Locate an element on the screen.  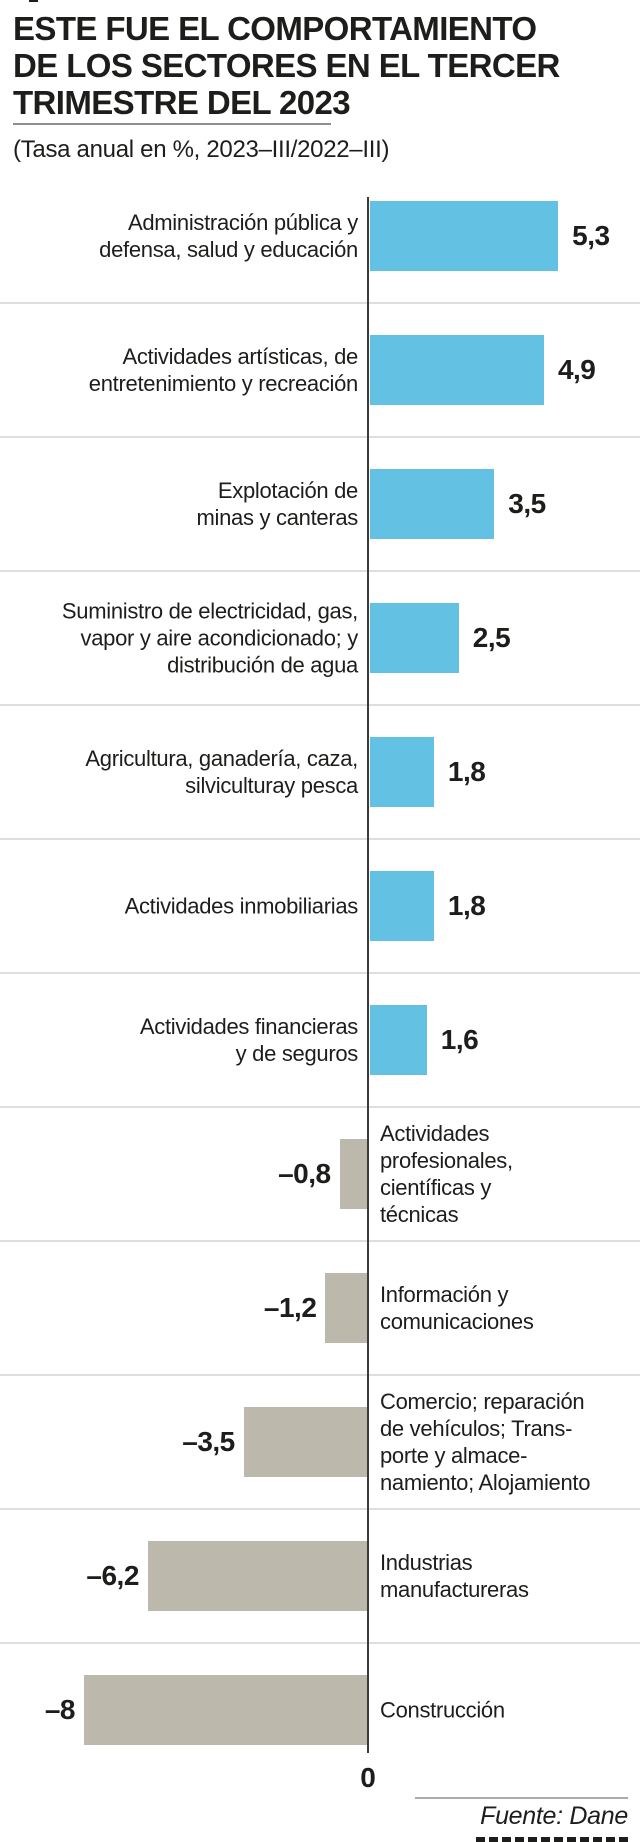
source-divider-line is located at coordinates (521, 1798).